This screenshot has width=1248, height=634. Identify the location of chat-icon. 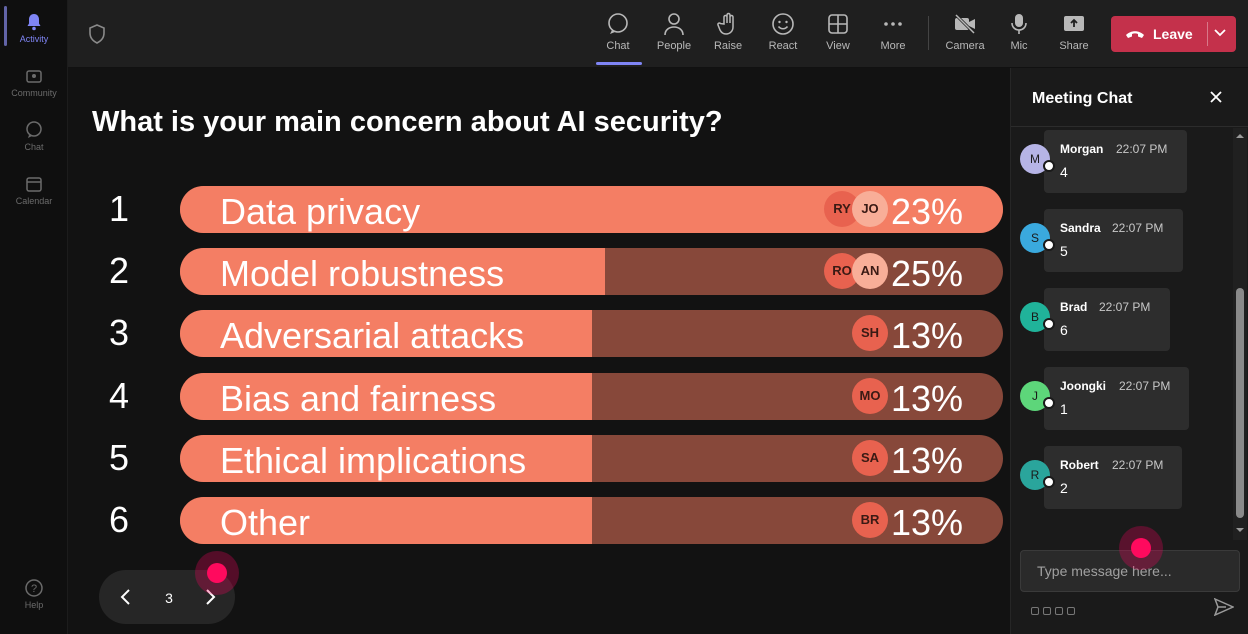
(618, 23).